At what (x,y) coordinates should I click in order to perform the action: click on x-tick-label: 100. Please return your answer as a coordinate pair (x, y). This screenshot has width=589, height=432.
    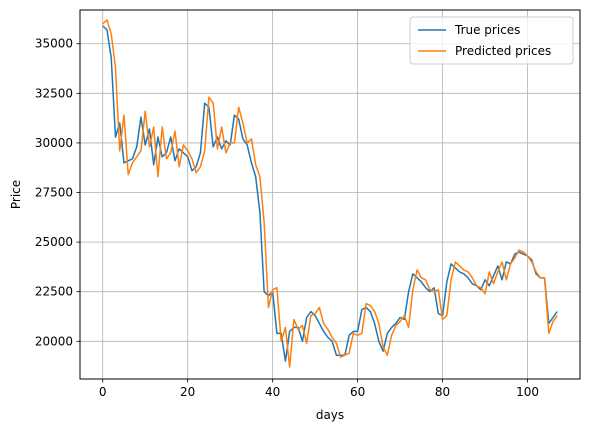
    Looking at the image, I should click on (527, 392).